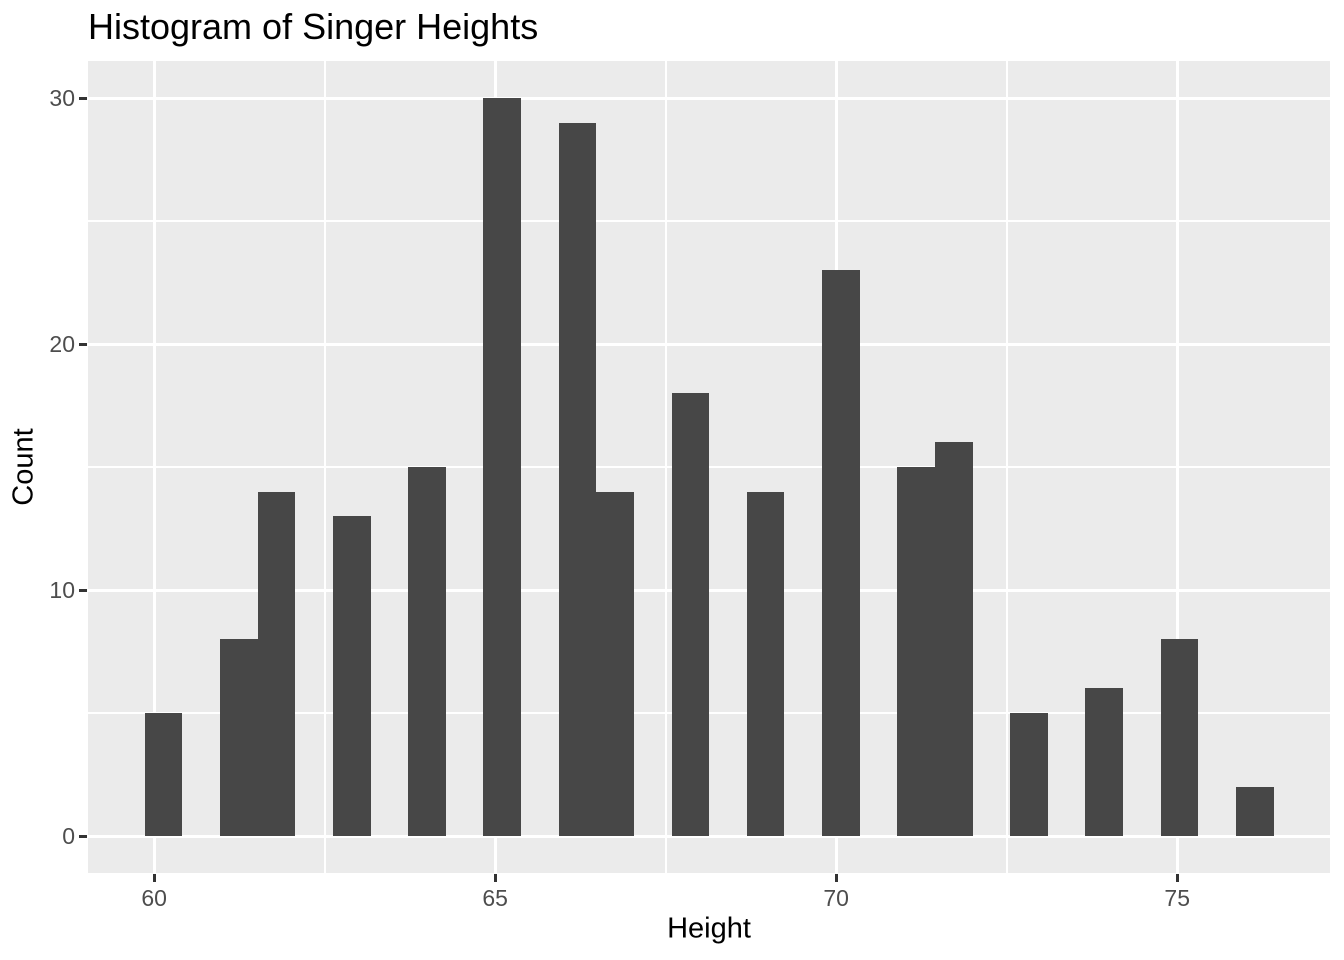 Image resolution: width=1344 pixels, height=960 pixels. I want to click on x-axis-title: Height, so click(709, 928).